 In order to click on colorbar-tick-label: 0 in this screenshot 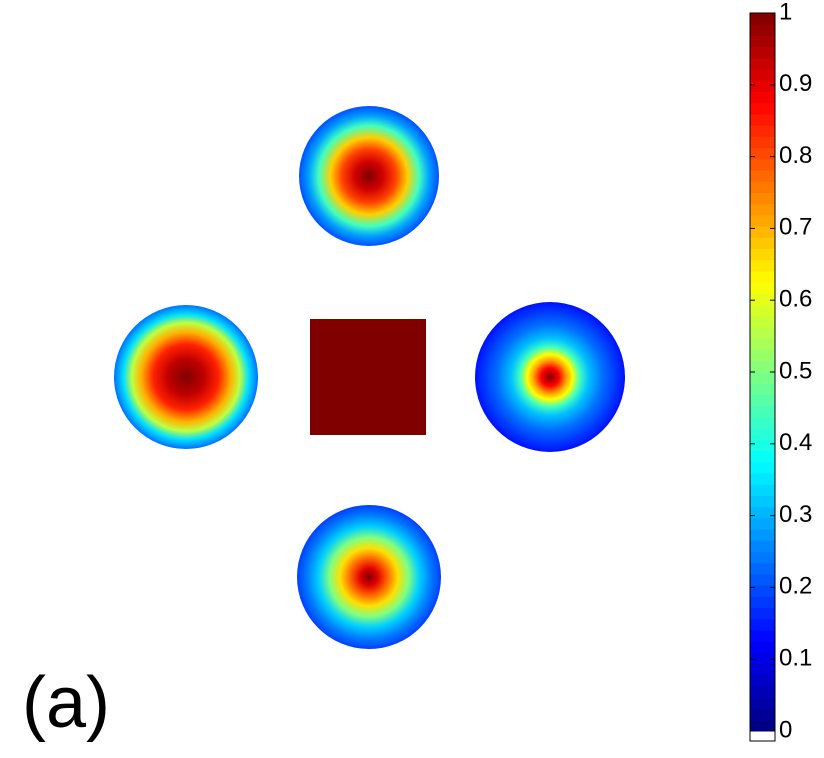, I will do `click(785, 729)`.